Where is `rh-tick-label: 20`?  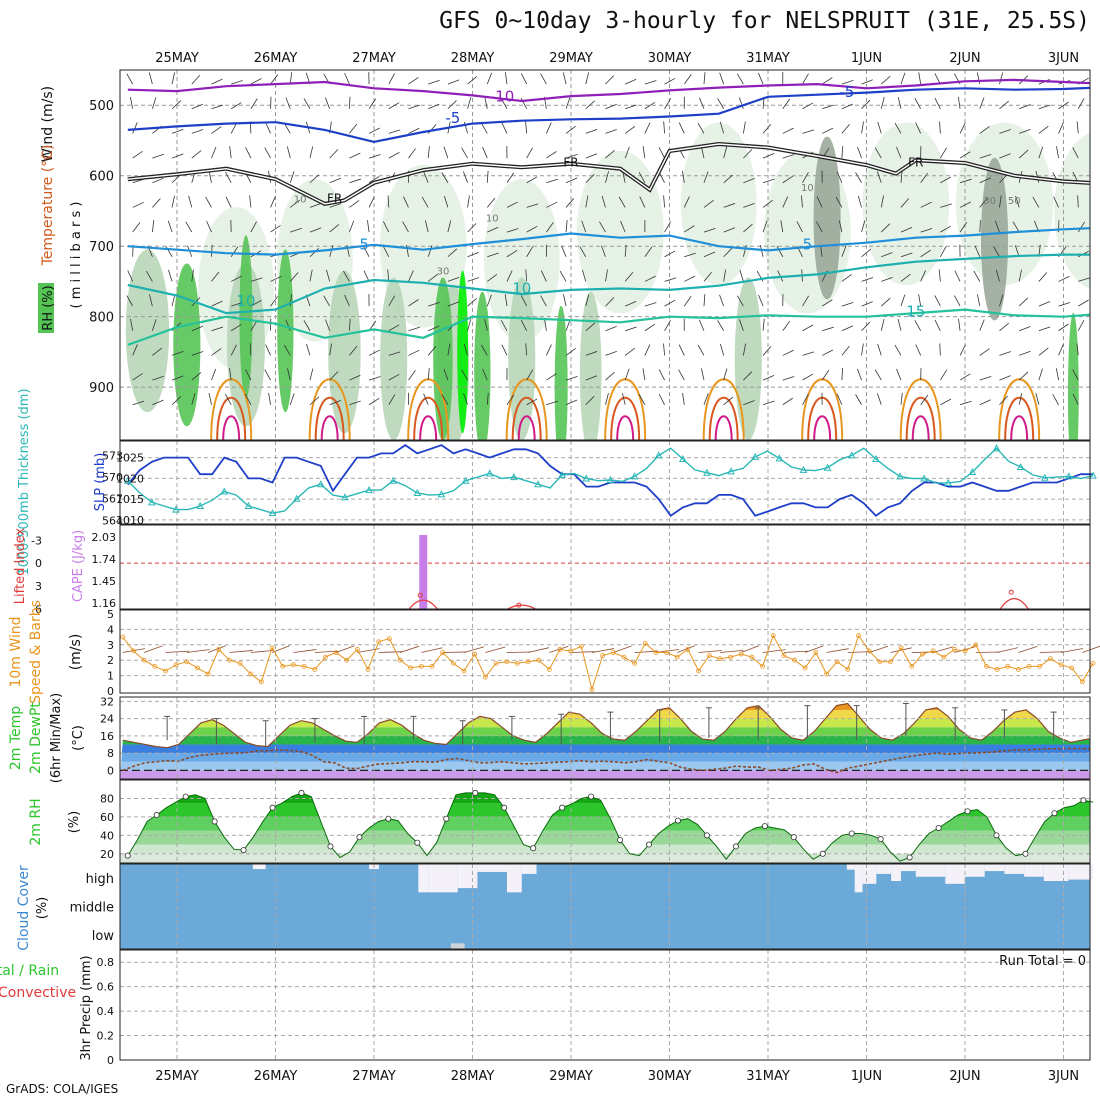 rh-tick-label: 20 is located at coordinates (107, 854).